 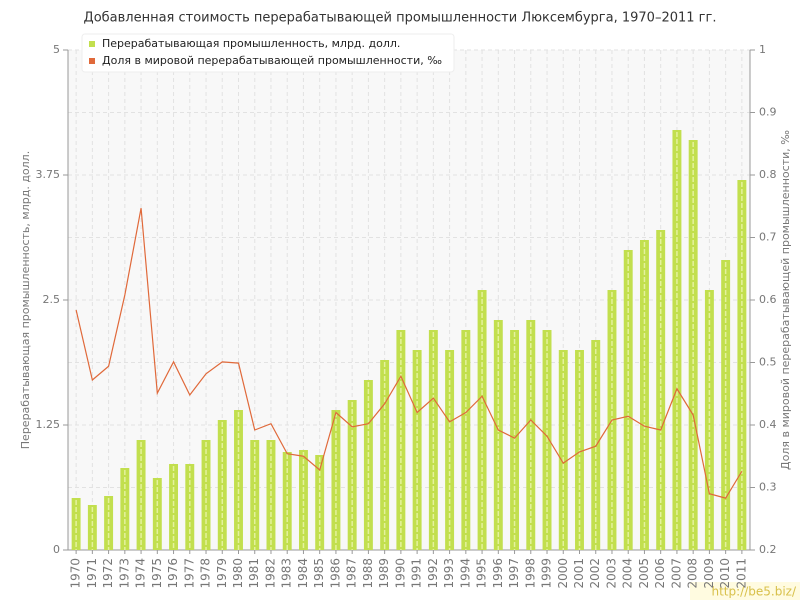 What do you see at coordinates (368, 573) in the screenshot?
I see `x-tick-label: 1988` at bounding box center [368, 573].